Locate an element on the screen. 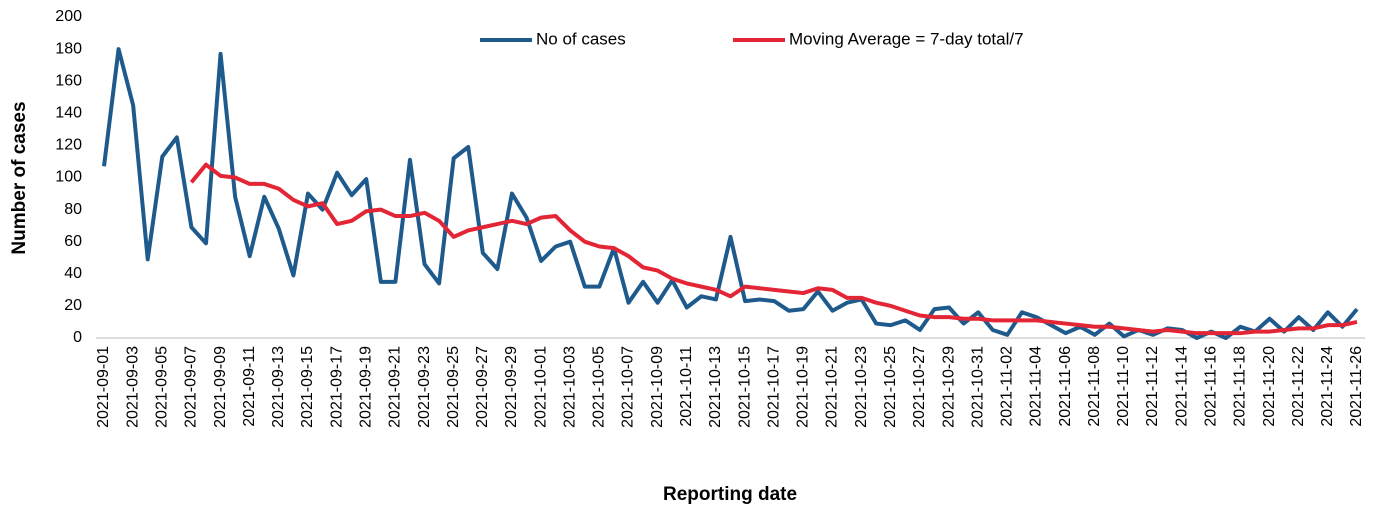 The image size is (1383, 513). y-tick-label: 180 is located at coordinates (68, 48).